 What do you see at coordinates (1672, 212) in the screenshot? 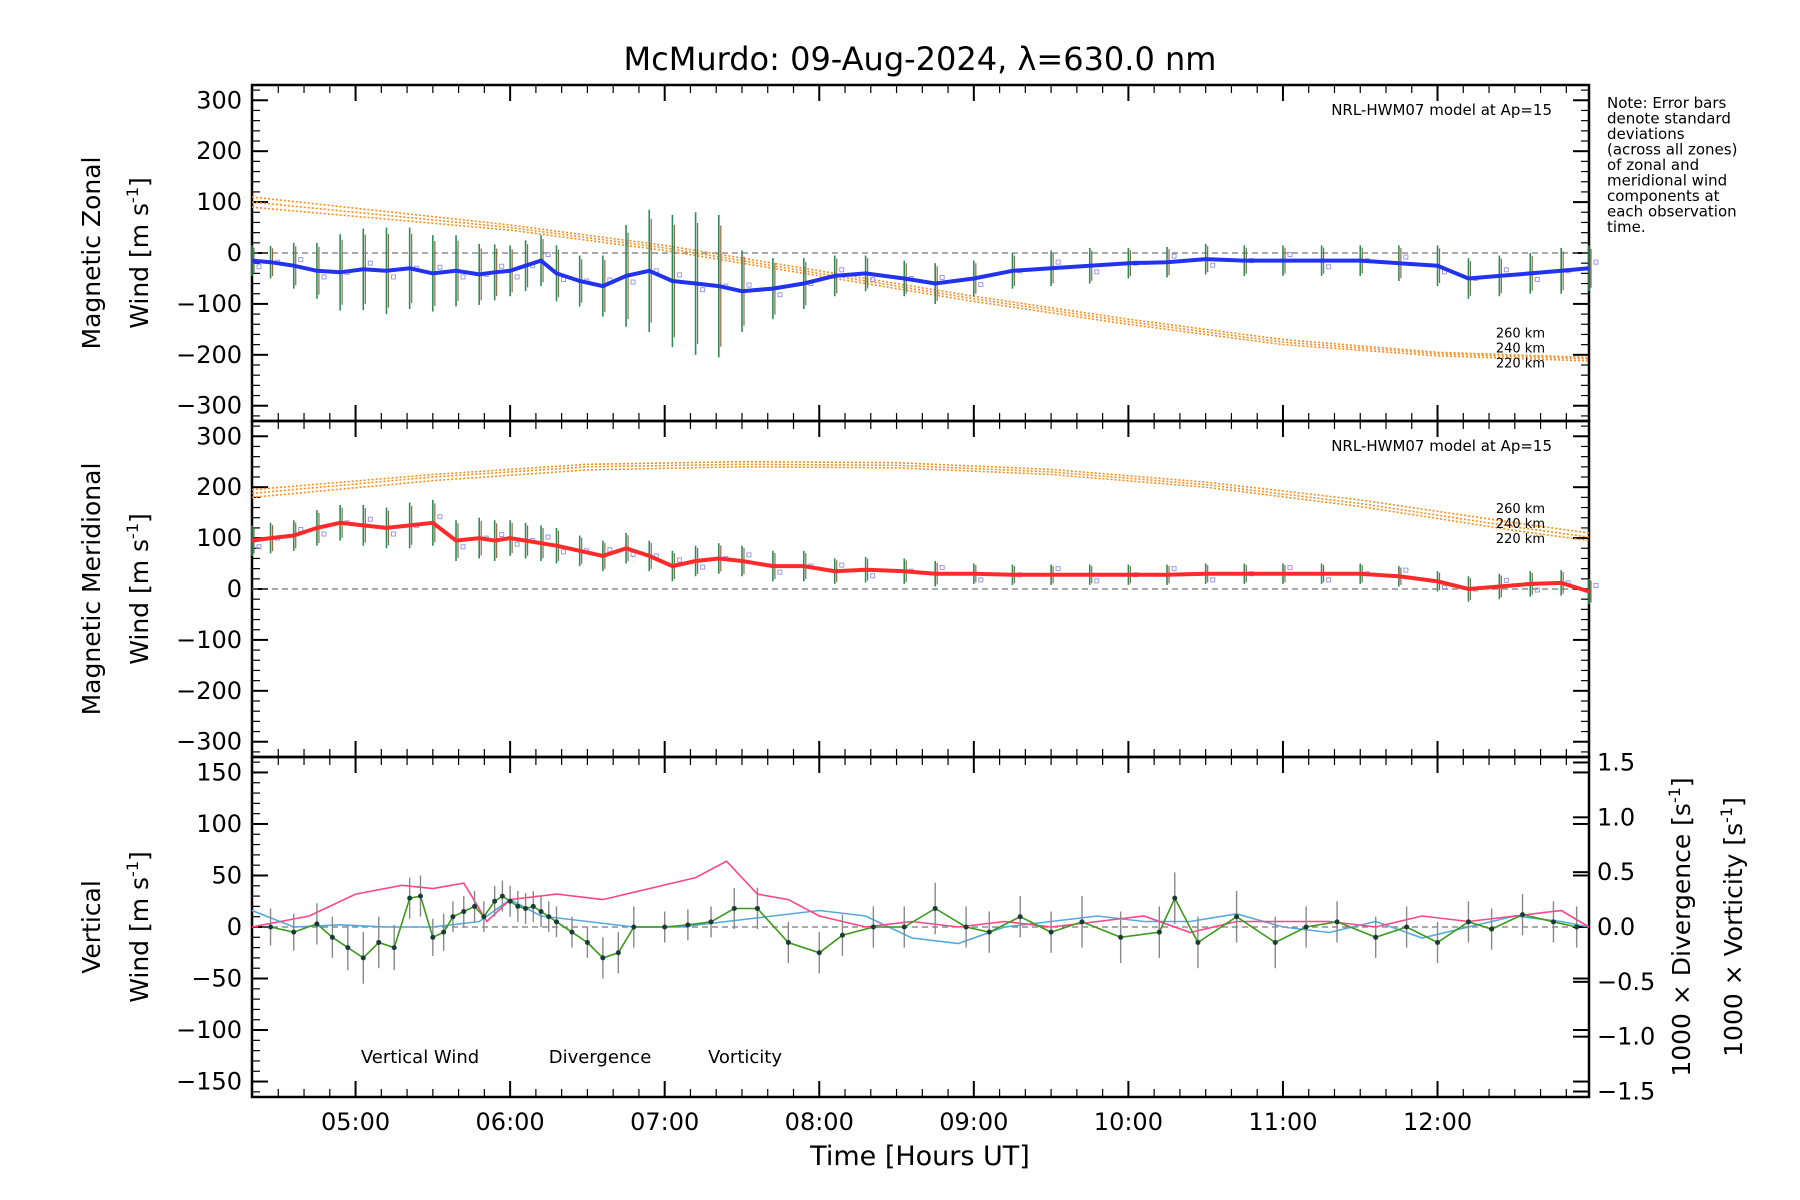
I see `note-line: each observation` at bounding box center [1672, 212].